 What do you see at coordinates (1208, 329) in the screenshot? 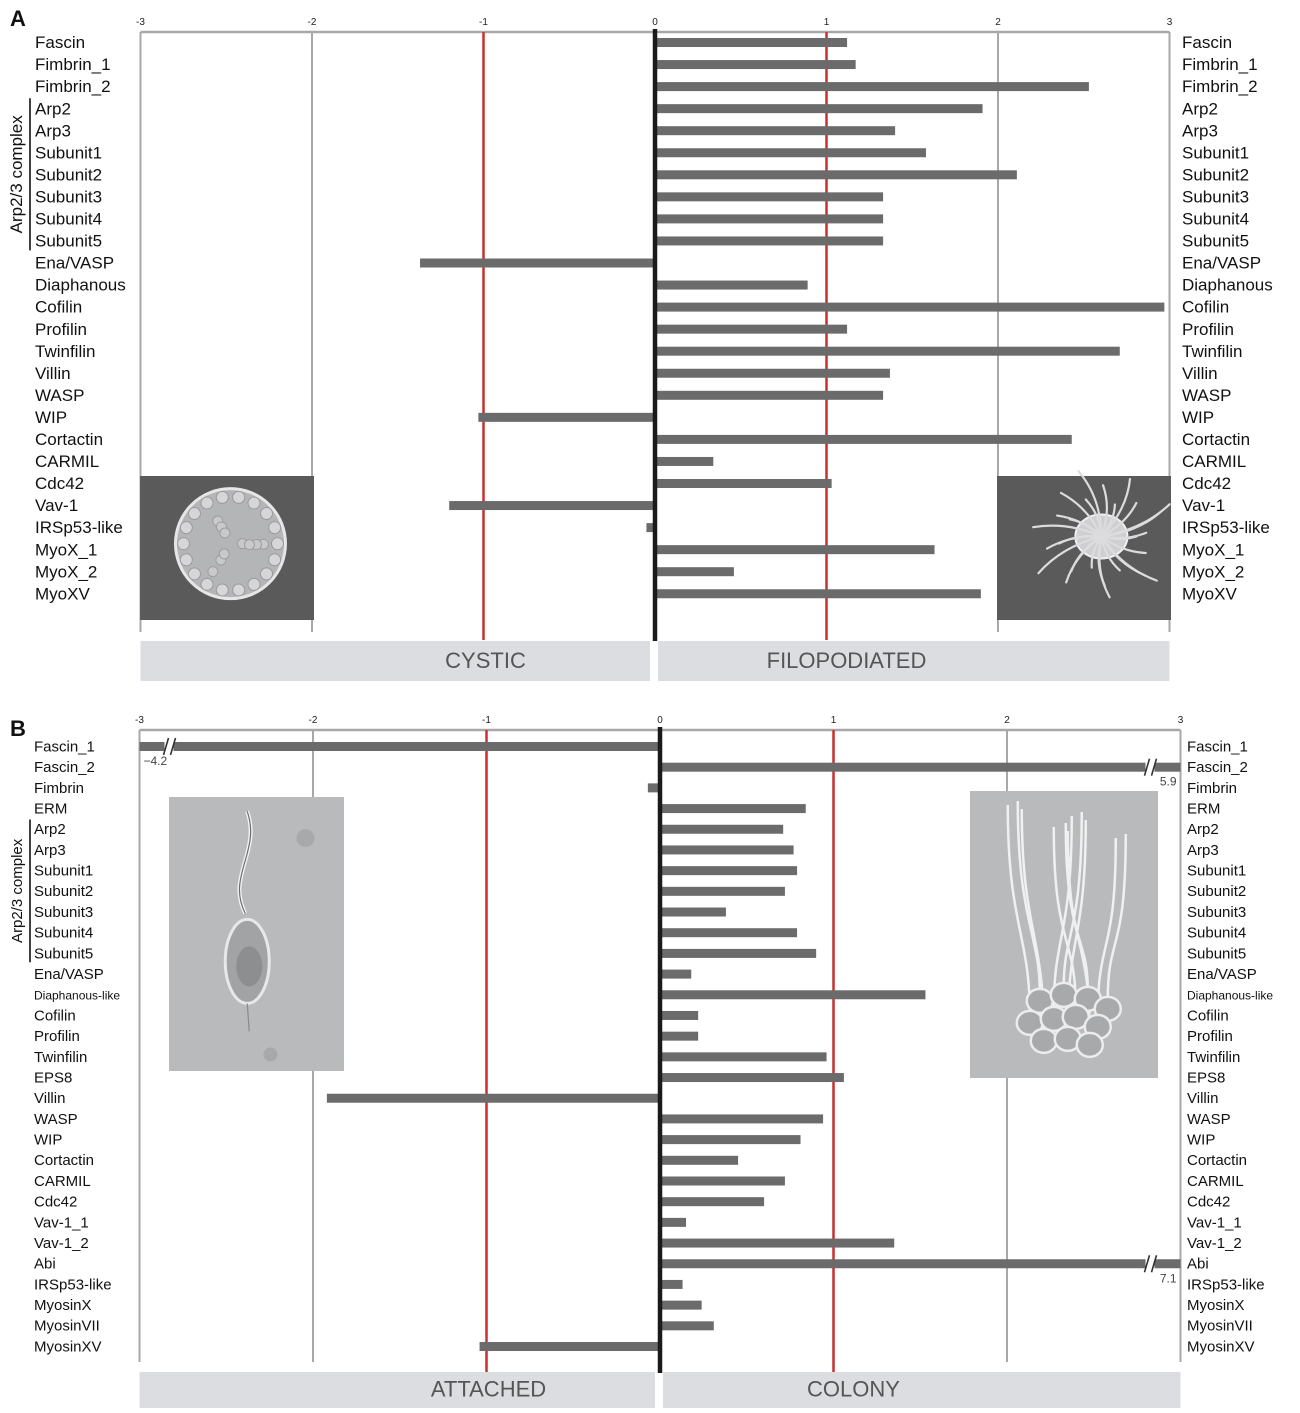
I see `row-label-right: Profilin` at bounding box center [1208, 329].